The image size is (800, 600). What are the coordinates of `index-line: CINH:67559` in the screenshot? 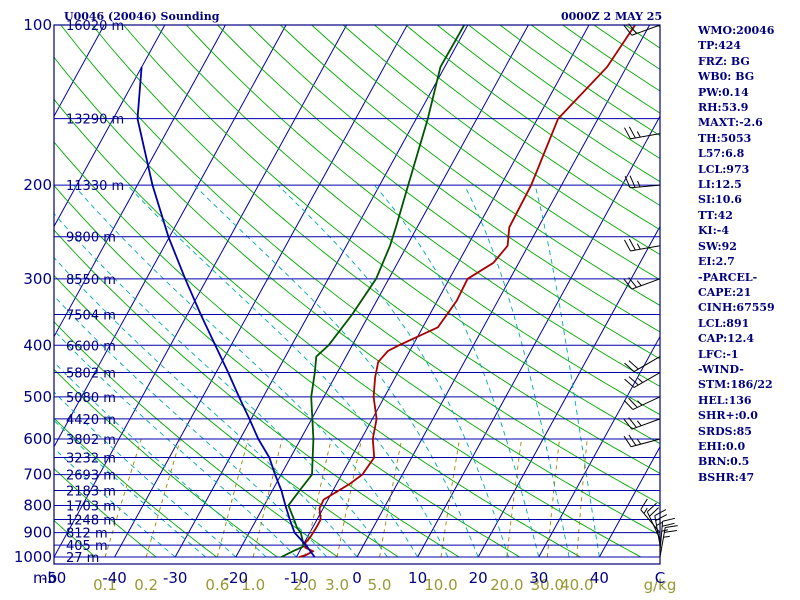 It's located at (736, 308).